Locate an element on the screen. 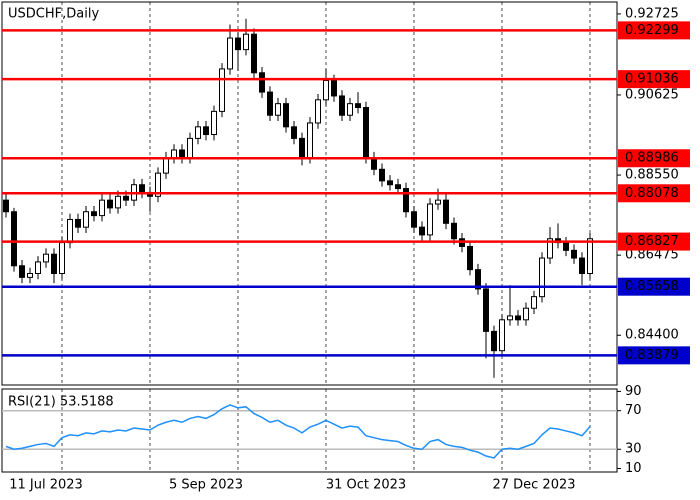  x-tick-label: 27 Dec 2023 is located at coordinates (533, 485).